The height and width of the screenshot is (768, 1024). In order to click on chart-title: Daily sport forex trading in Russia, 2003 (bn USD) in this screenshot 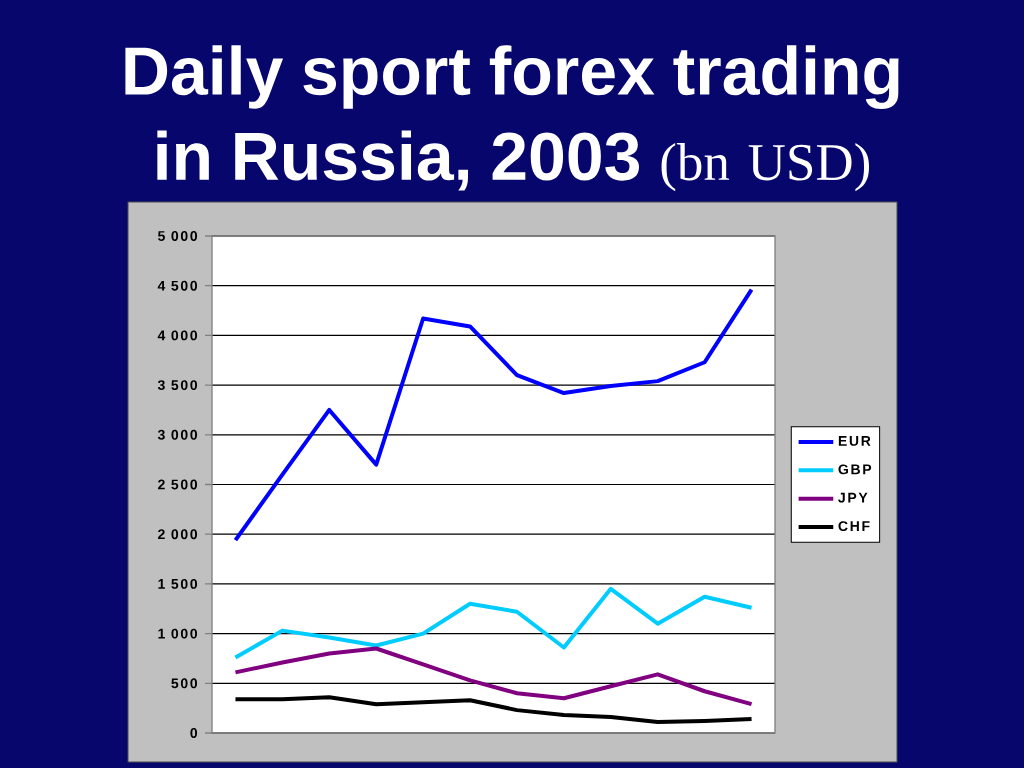, I will do `click(512, 118)`.